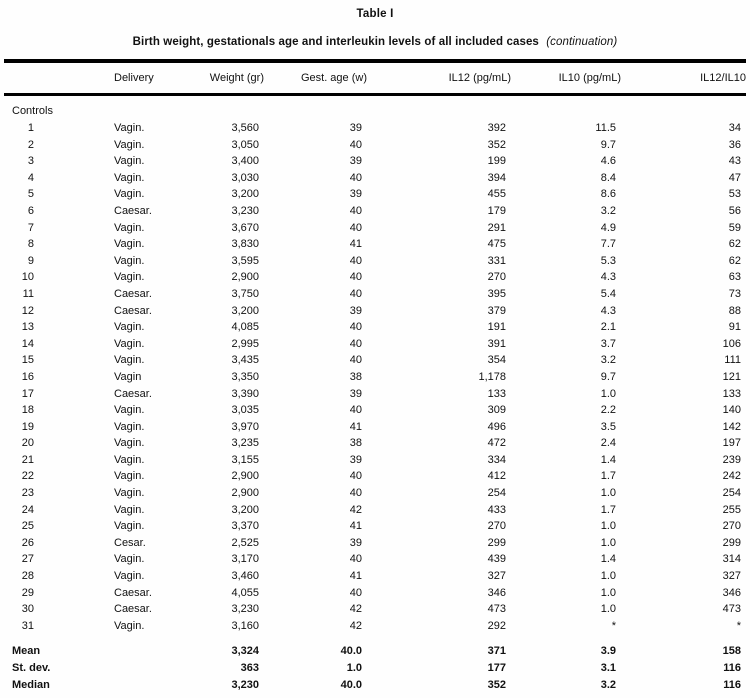 Image resolution: width=750 pixels, height=698 pixels. Describe the element at coordinates (118, 651) in the screenshot. I see `table-cell` at that location.